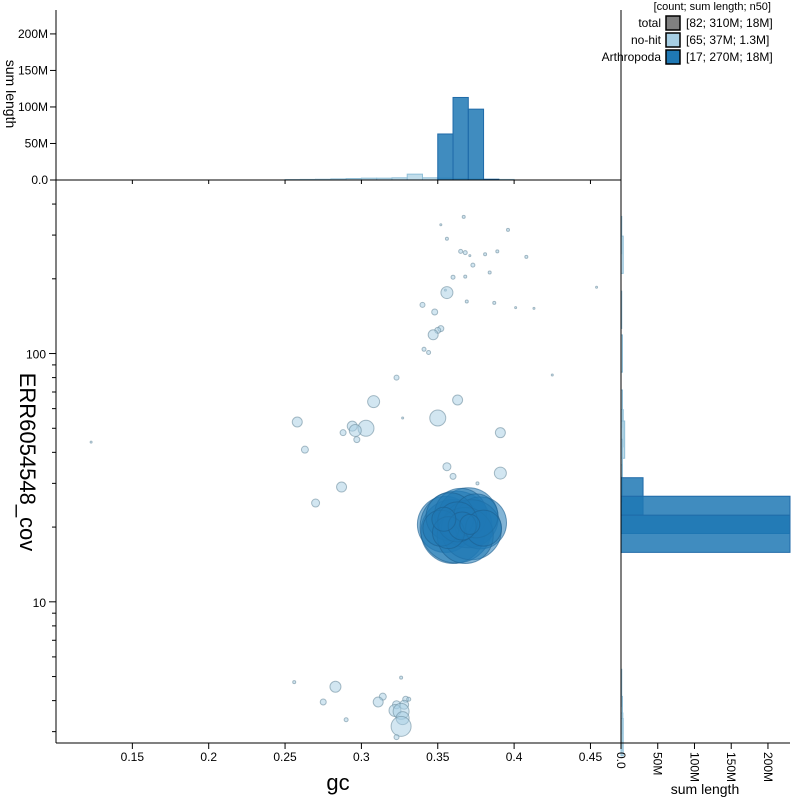  Describe the element at coordinates (27, 462) in the screenshot. I see `y-axis-label: ERR6054548_cov` at that location.